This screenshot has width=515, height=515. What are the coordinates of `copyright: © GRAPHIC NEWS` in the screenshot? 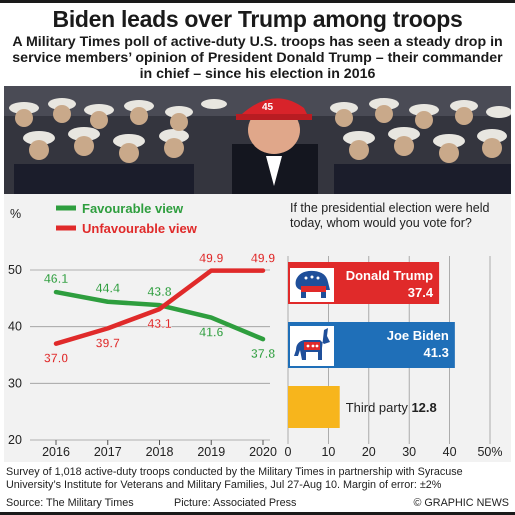 It's located at (461, 503).